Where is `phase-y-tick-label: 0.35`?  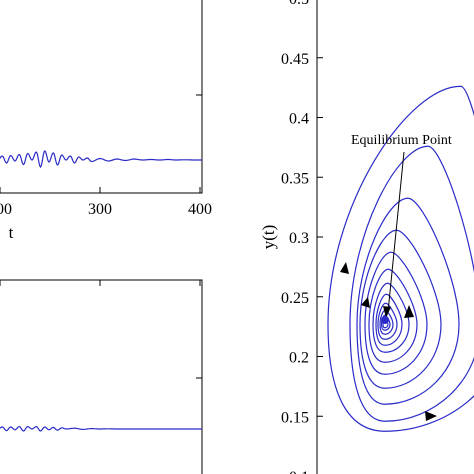
phase-y-tick-label: 0.35 is located at coordinates (295, 178).